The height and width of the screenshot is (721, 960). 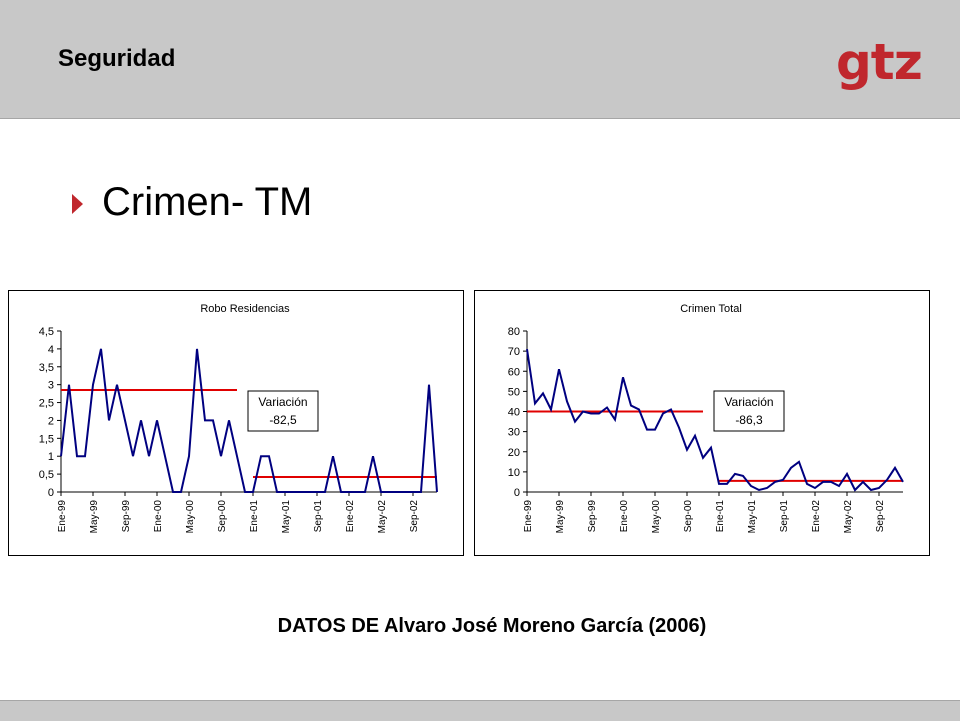 I want to click on triangle-right-icon, so click(x=77, y=204).